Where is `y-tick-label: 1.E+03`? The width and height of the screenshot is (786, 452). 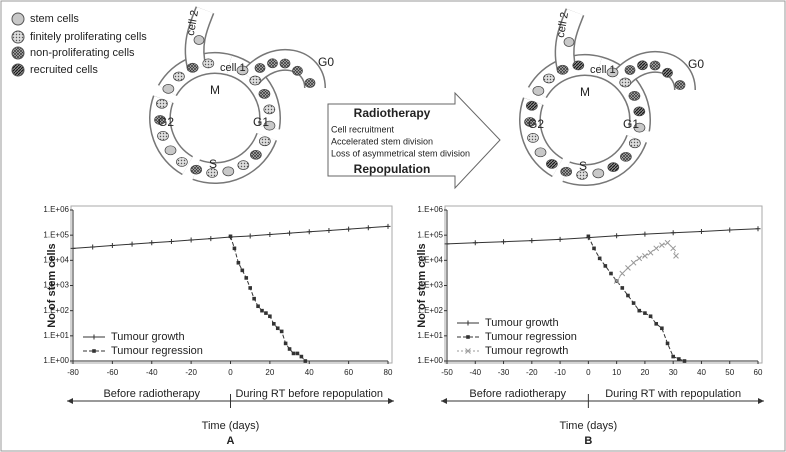
y-tick-label: 1.E+03 is located at coordinates (56, 285).